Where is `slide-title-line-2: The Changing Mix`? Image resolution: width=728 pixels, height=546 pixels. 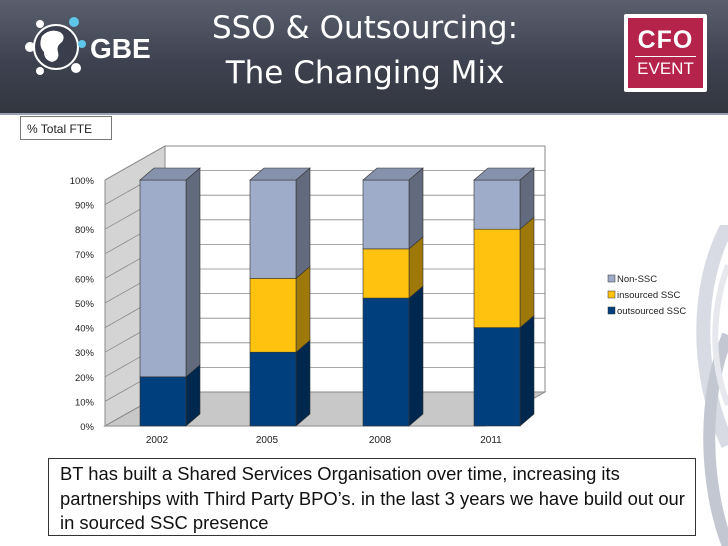 slide-title-line-2: The Changing Mix is located at coordinates (365, 73).